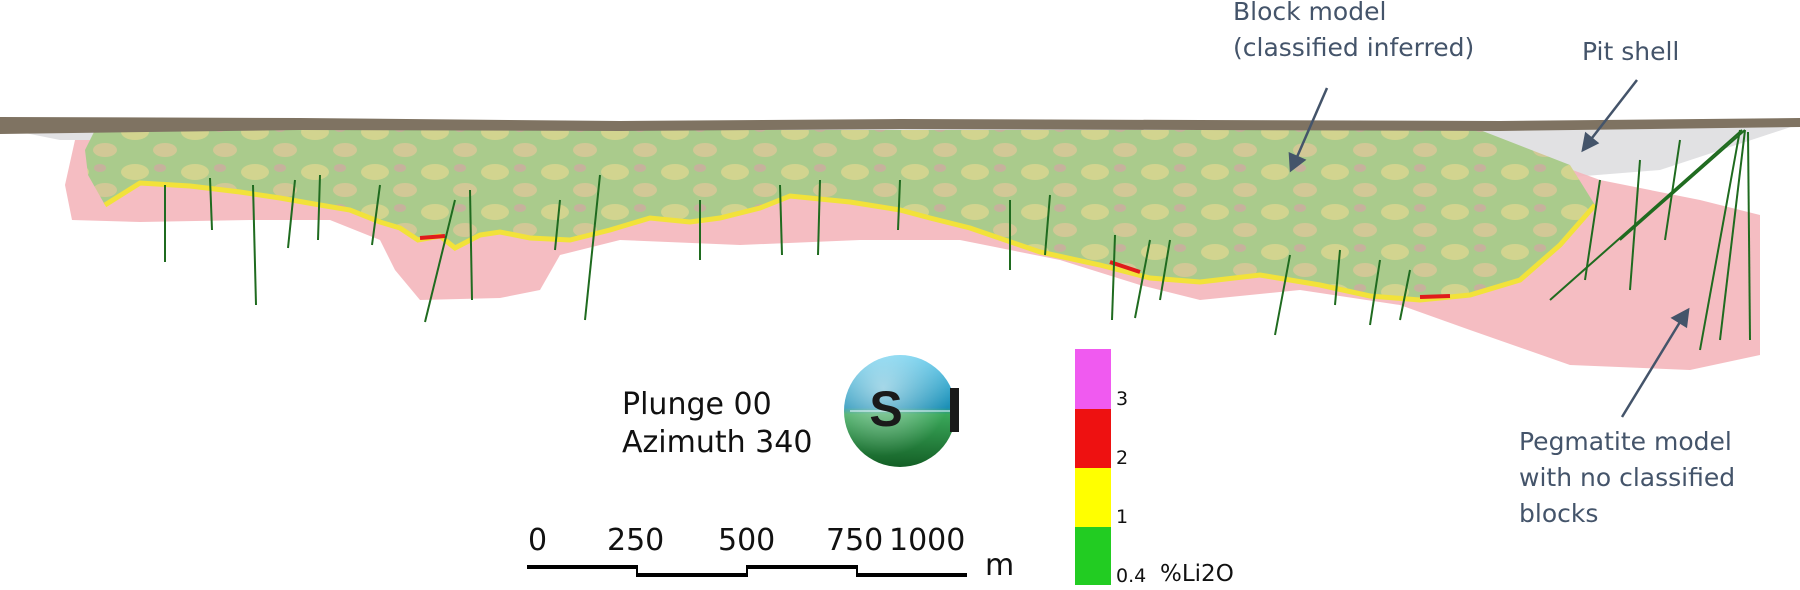 This screenshot has height=590, width=1800. I want to click on scale-bar, so click(747, 571).